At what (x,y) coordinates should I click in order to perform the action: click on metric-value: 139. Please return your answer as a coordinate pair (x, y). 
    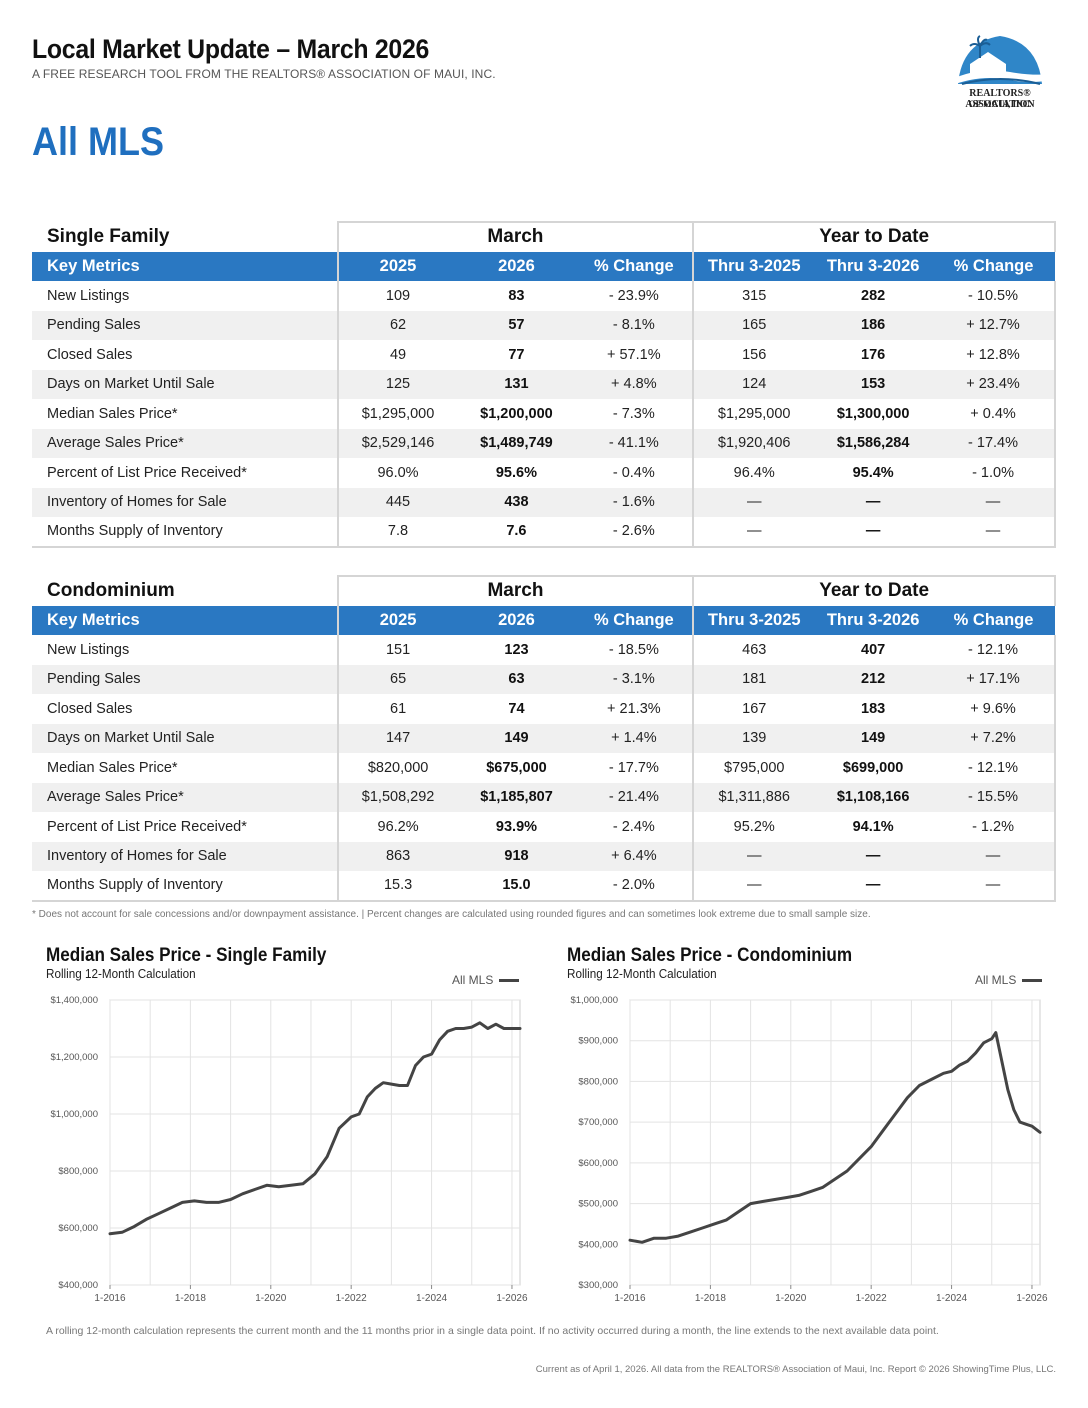
    Looking at the image, I should click on (753, 738).